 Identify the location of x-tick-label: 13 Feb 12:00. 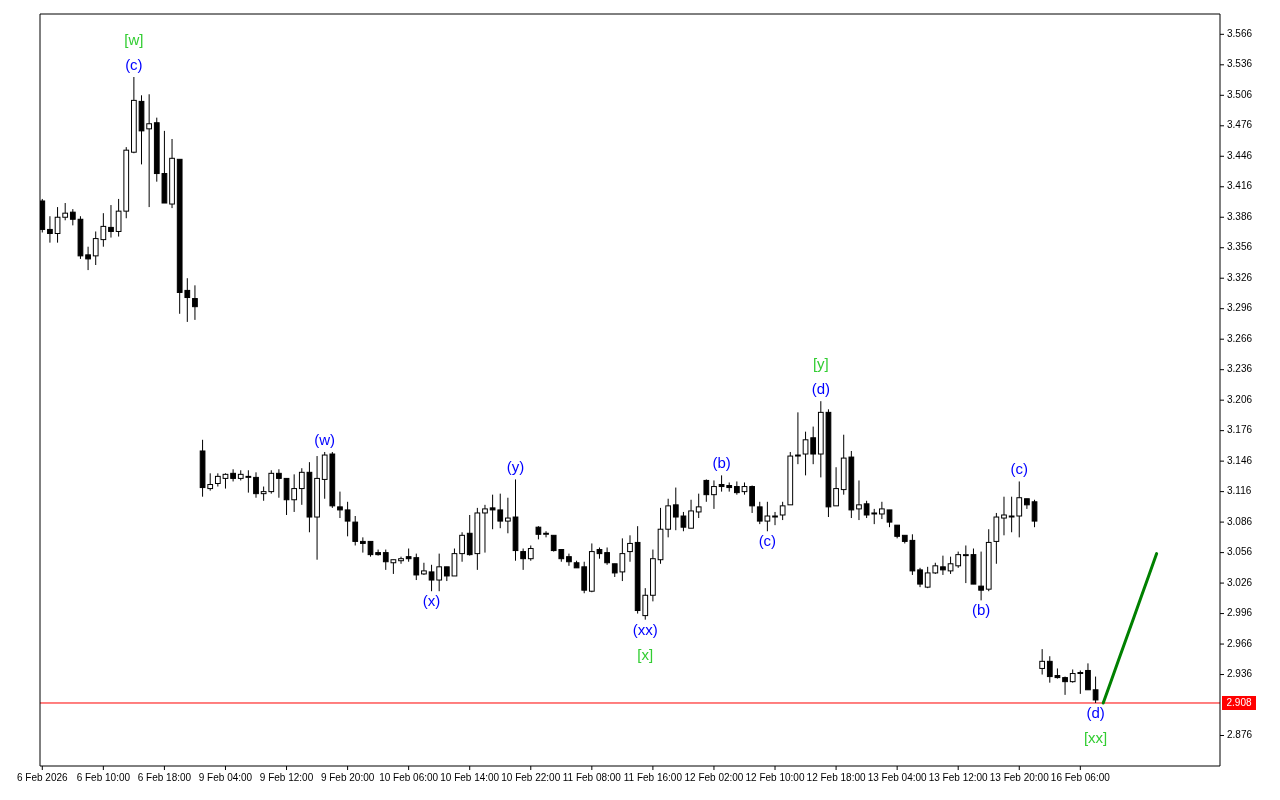
(958, 777).